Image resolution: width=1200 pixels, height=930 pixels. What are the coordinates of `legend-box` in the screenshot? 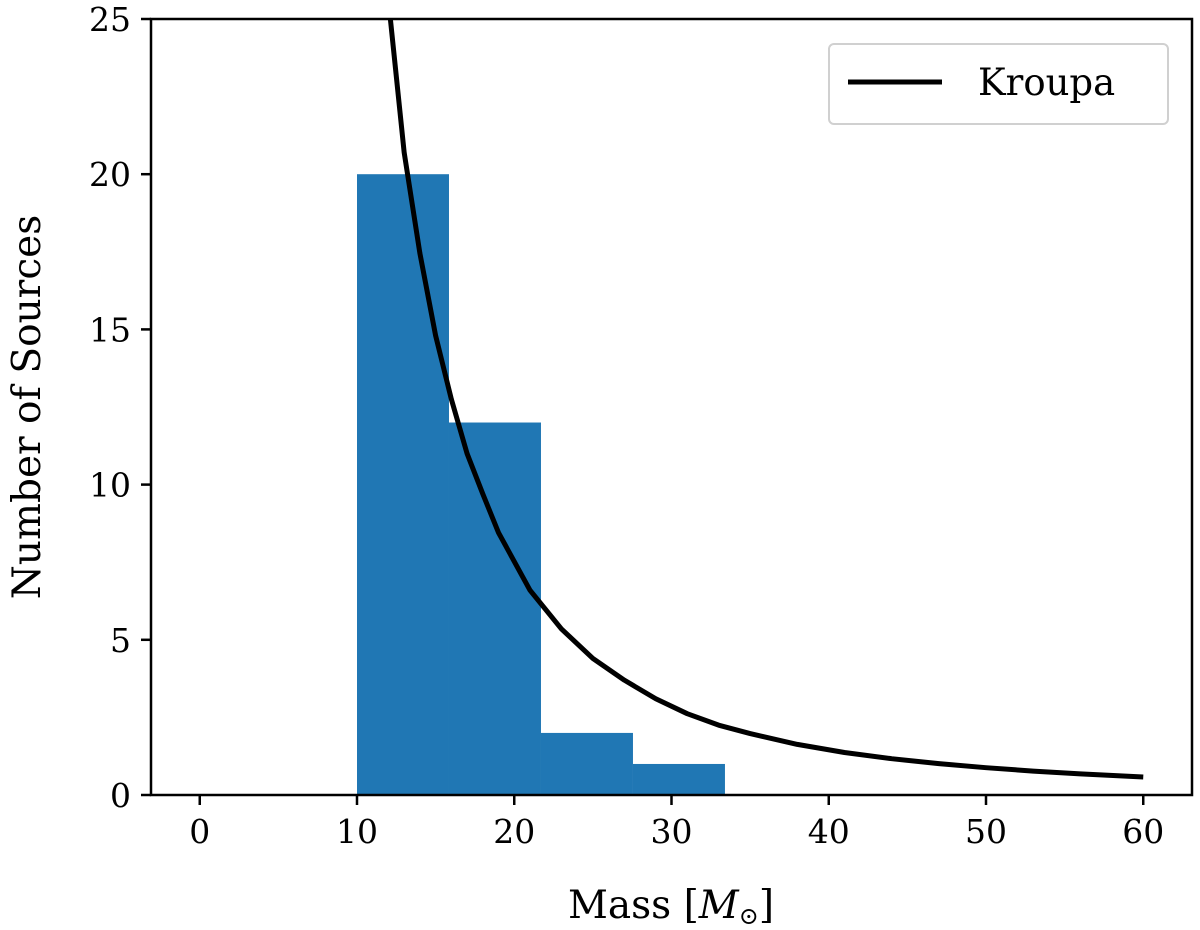 It's located at (998, 84).